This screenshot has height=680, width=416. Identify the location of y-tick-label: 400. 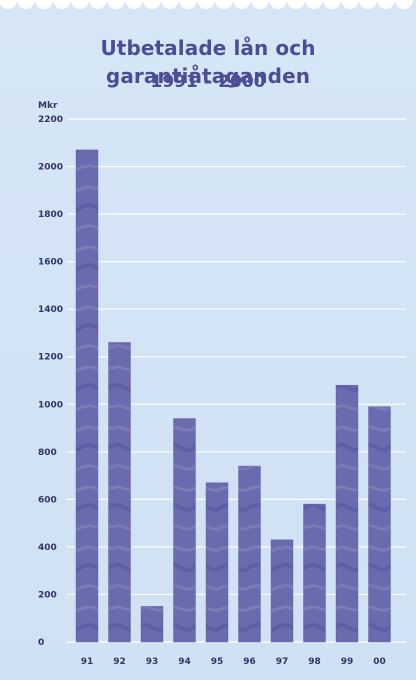
(47, 548).